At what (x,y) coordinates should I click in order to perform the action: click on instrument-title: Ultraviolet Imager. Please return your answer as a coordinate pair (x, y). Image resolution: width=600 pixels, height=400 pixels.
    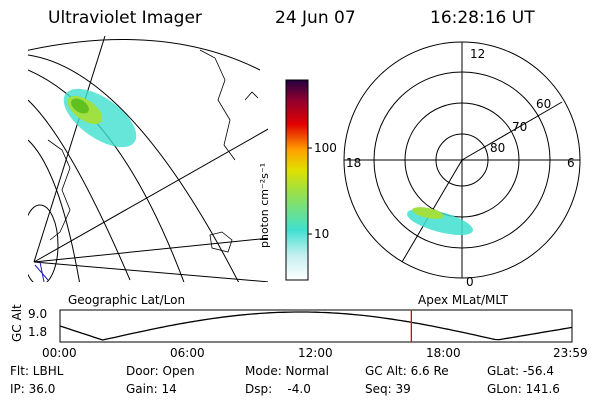
    Looking at the image, I should click on (125, 18).